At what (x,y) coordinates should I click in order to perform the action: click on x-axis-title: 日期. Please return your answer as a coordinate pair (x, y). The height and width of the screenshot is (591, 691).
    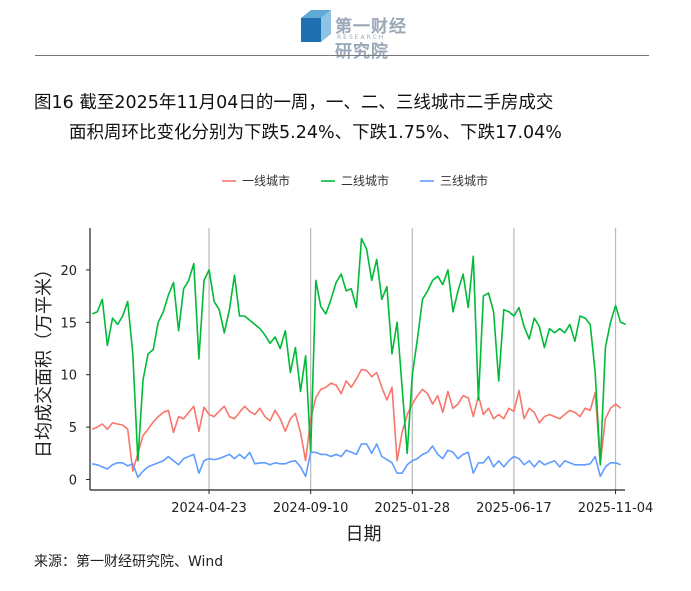
    Looking at the image, I should click on (364, 534).